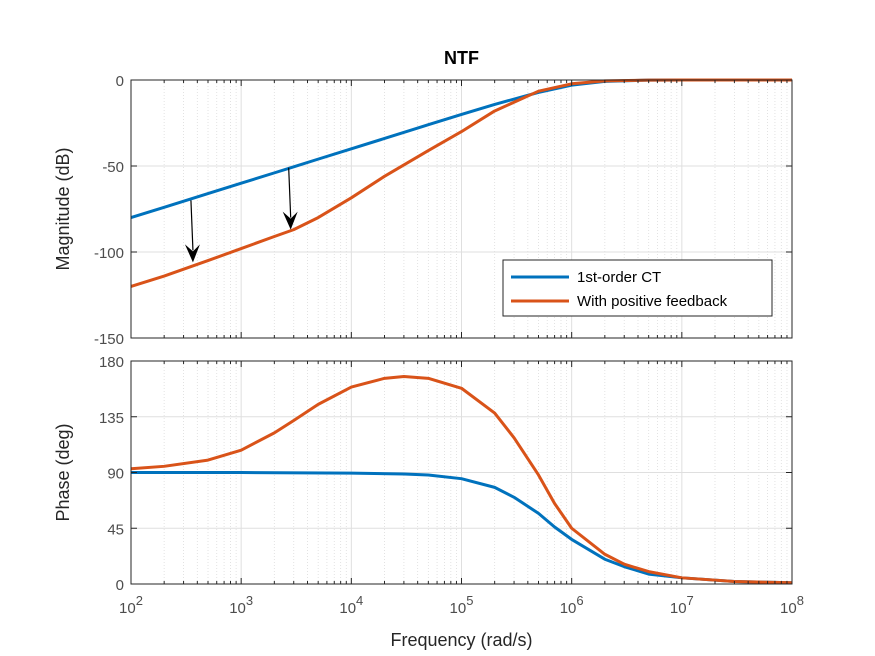  What do you see at coordinates (109, 253) in the screenshot?
I see `y-tick-label: -100` at bounding box center [109, 253].